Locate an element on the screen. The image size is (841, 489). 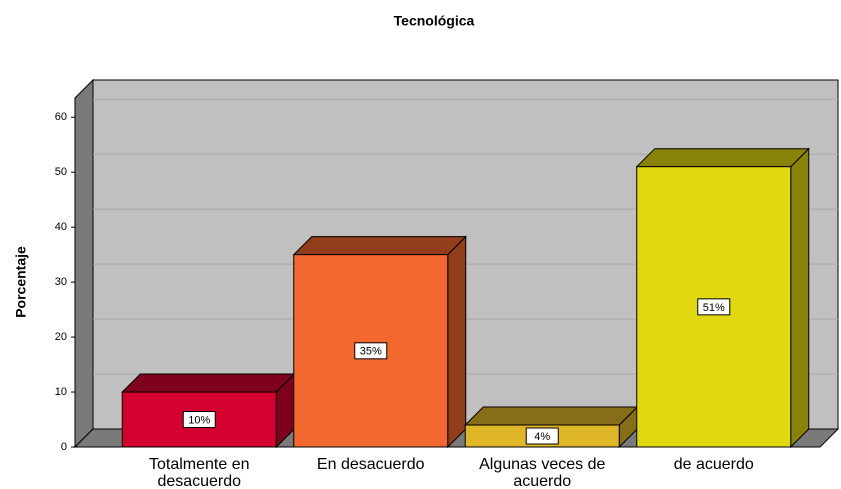
y-tick-label: 40 is located at coordinates (61, 227).